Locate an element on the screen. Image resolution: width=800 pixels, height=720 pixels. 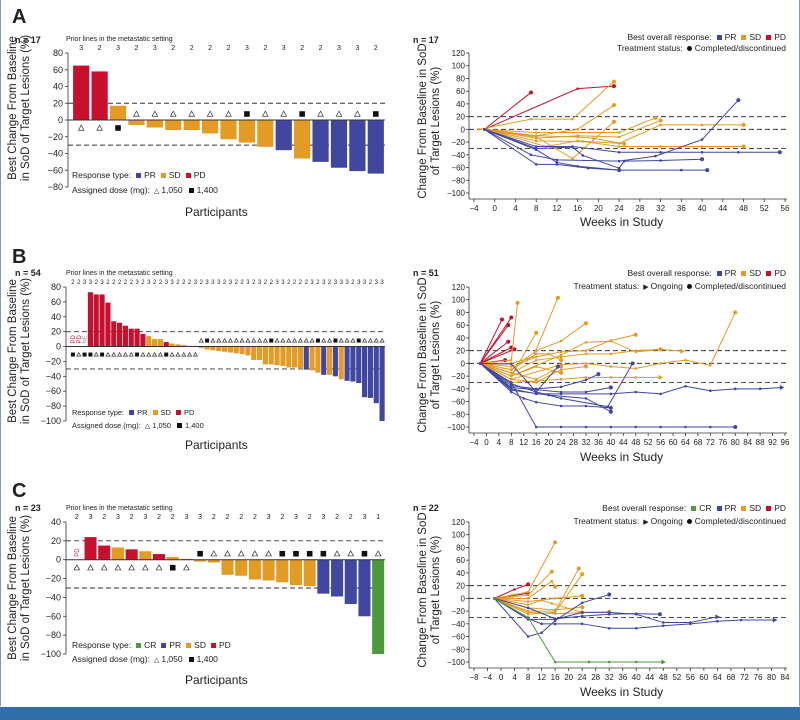
spider-b-ongoing-marker is located at coordinates (661, 377).